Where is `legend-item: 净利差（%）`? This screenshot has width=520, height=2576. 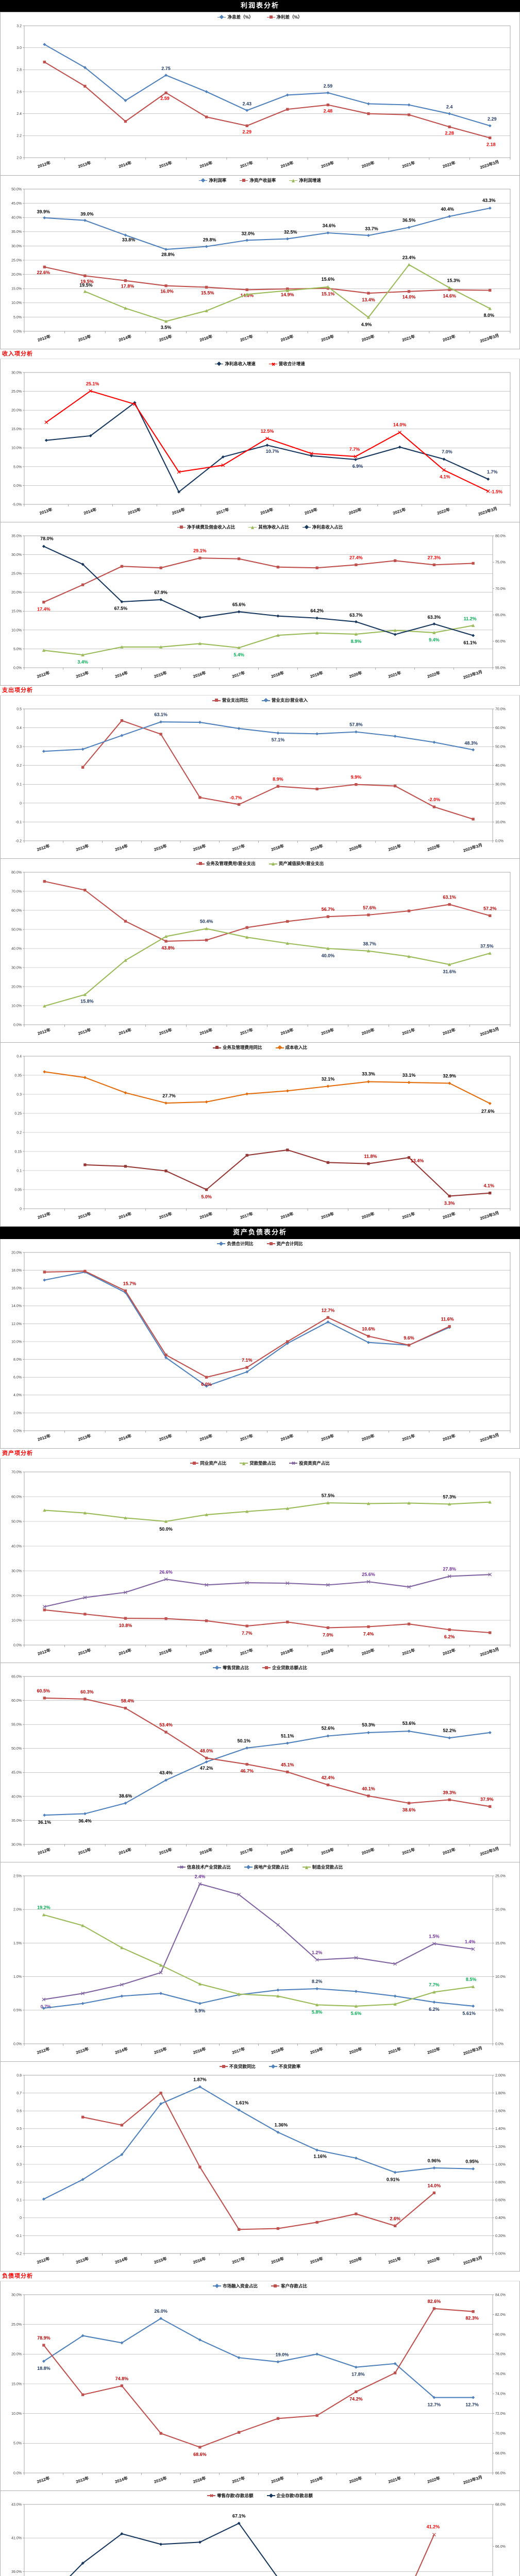 legend-item: 净利差（%） is located at coordinates (284, 17).